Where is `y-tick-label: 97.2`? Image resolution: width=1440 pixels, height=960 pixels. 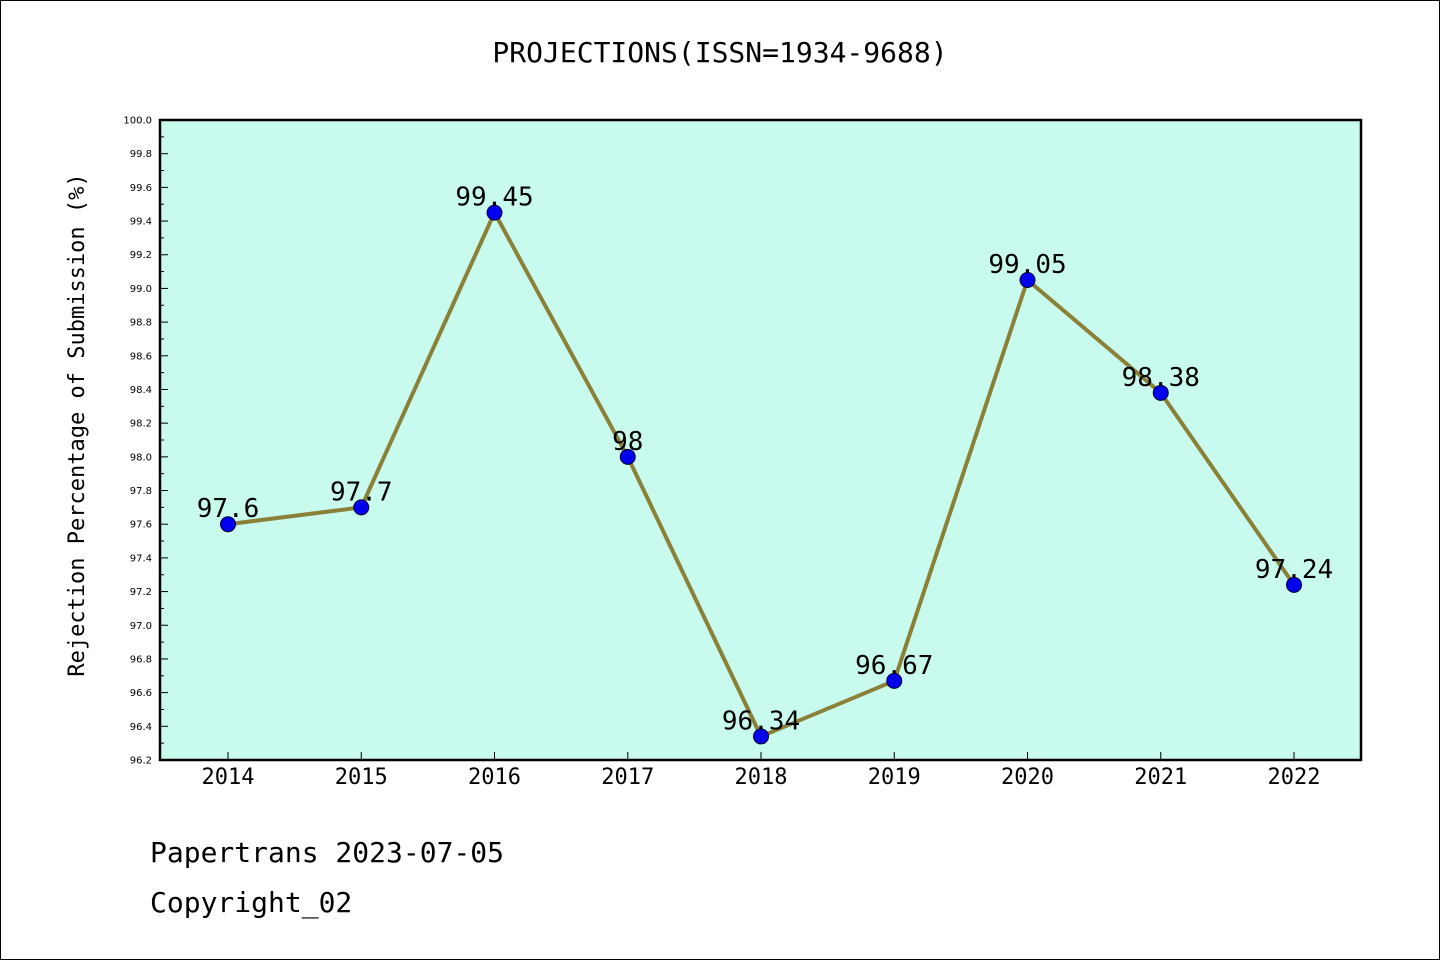 y-tick-label: 97.2 is located at coordinates (141, 592).